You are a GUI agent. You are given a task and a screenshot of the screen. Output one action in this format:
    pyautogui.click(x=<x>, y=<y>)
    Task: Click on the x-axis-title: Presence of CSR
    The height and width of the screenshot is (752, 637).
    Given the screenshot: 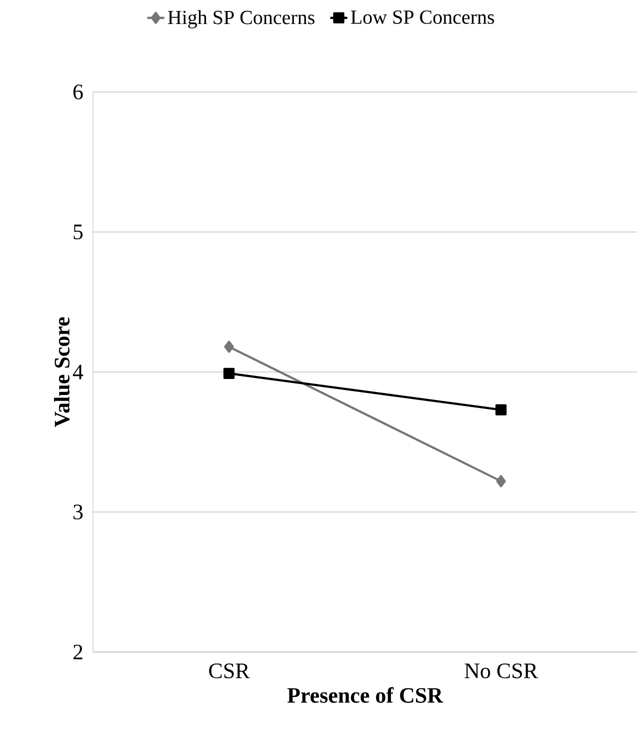 What is the action you would take?
    pyautogui.click(x=365, y=695)
    